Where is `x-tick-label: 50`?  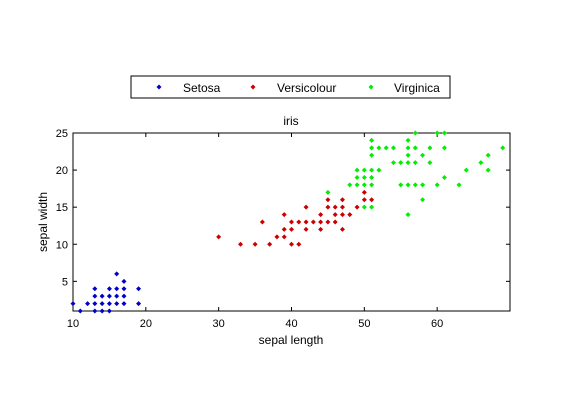
x-tick-label: 50 is located at coordinates (364, 324).